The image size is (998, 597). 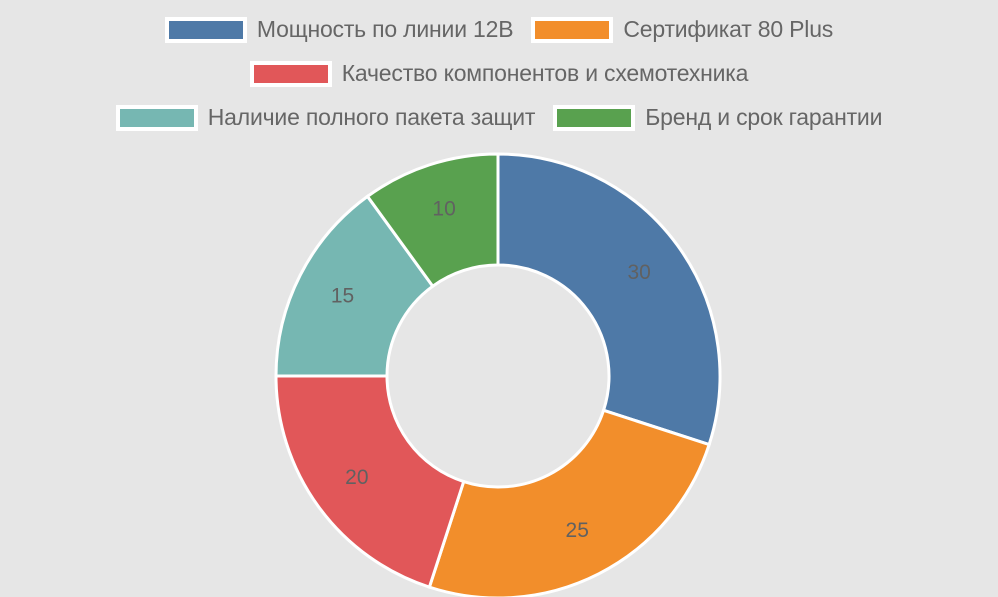 I want to click on legend-item-12v-power: Мощность по линии 12В, so click(x=339, y=29).